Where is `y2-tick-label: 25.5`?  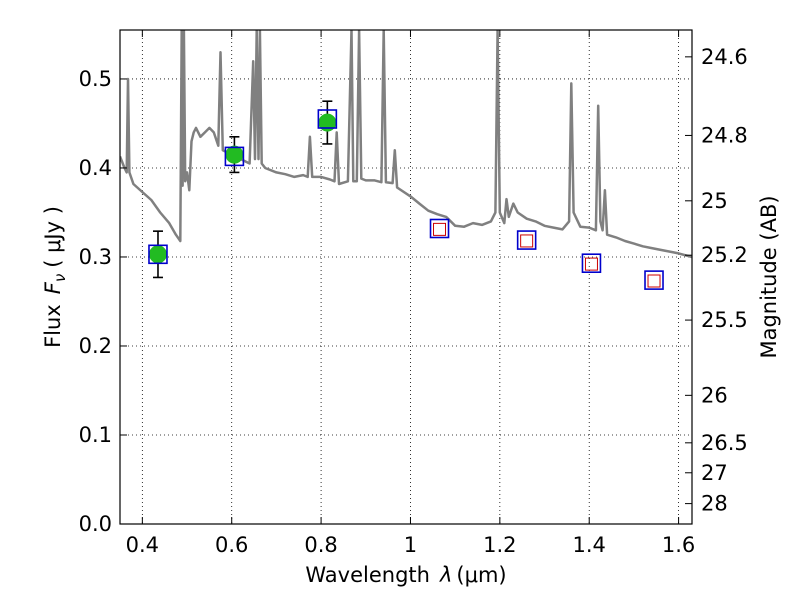 y2-tick-label: 25.5 is located at coordinates (724, 320).